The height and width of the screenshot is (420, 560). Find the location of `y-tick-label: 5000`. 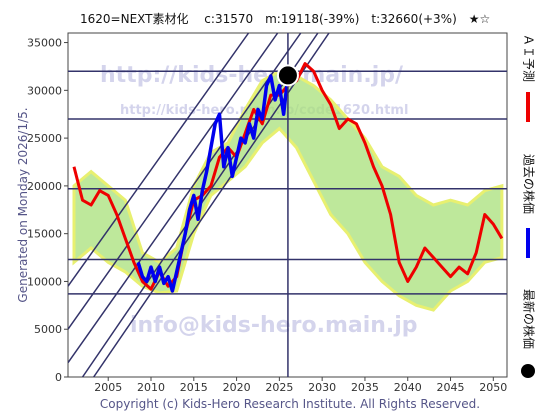

y-tick-label: 5000 is located at coordinates (48, 329).